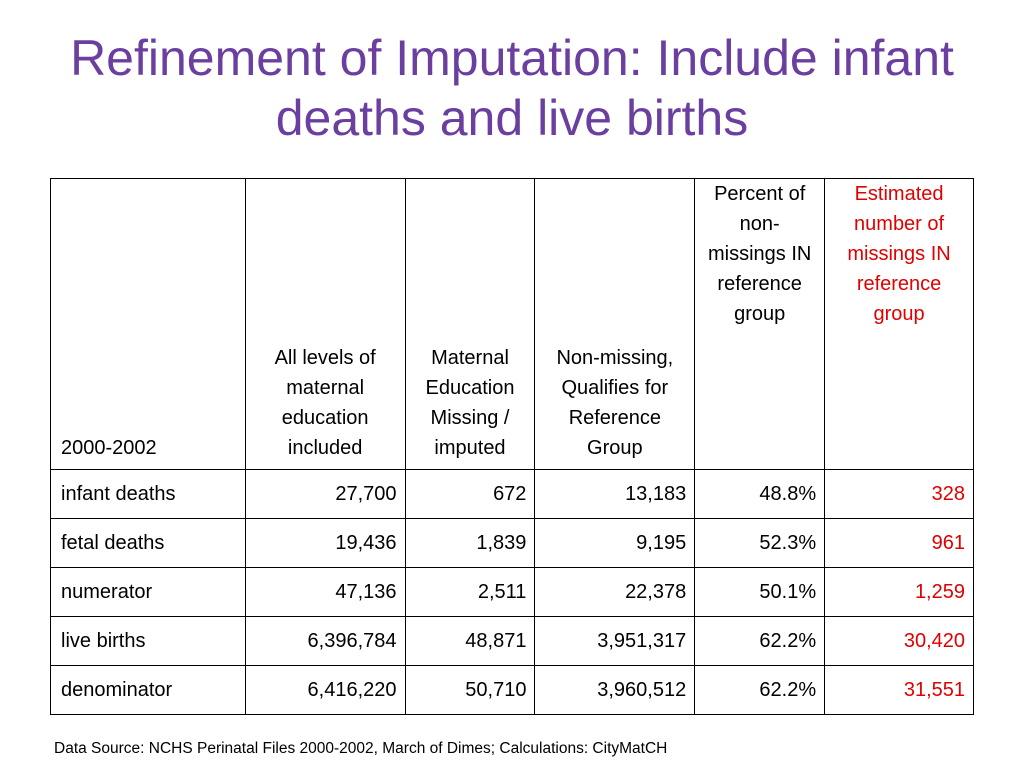 The height and width of the screenshot is (768, 1024). I want to click on cell-non-missing: 13,183, so click(615, 494).